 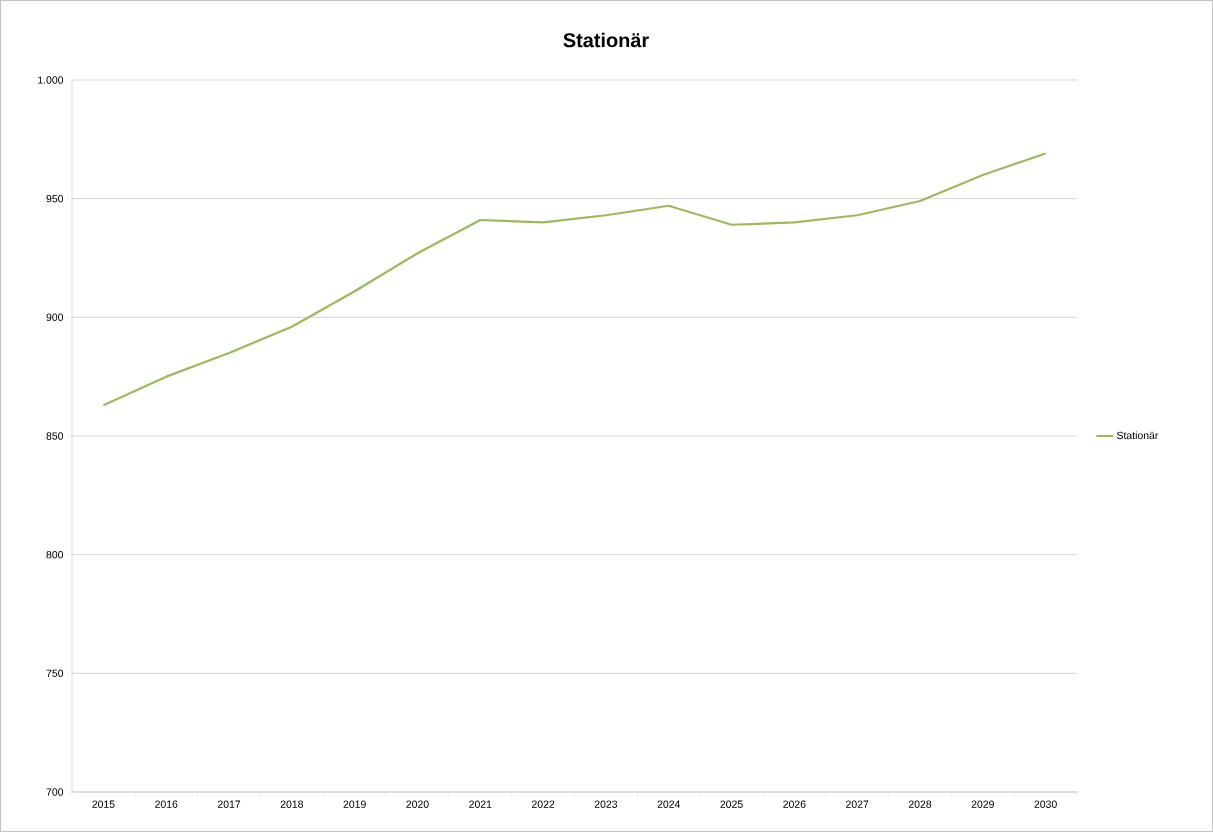 What do you see at coordinates (543, 804) in the screenshot?
I see `x-tick-label: 2022` at bounding box center [543, 804].